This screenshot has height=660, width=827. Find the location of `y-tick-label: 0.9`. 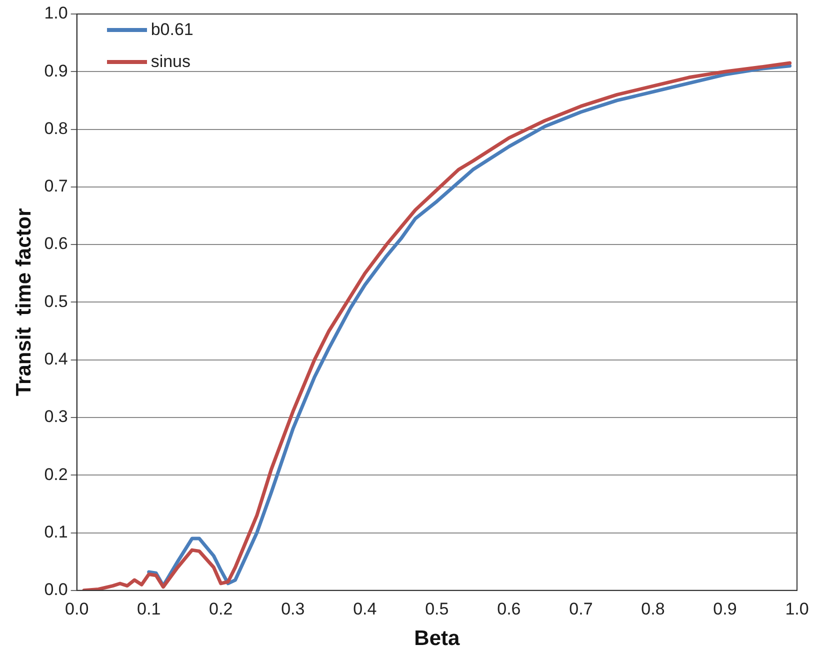

y-tick-label: 0.9 is located at coordinates (56, 70).